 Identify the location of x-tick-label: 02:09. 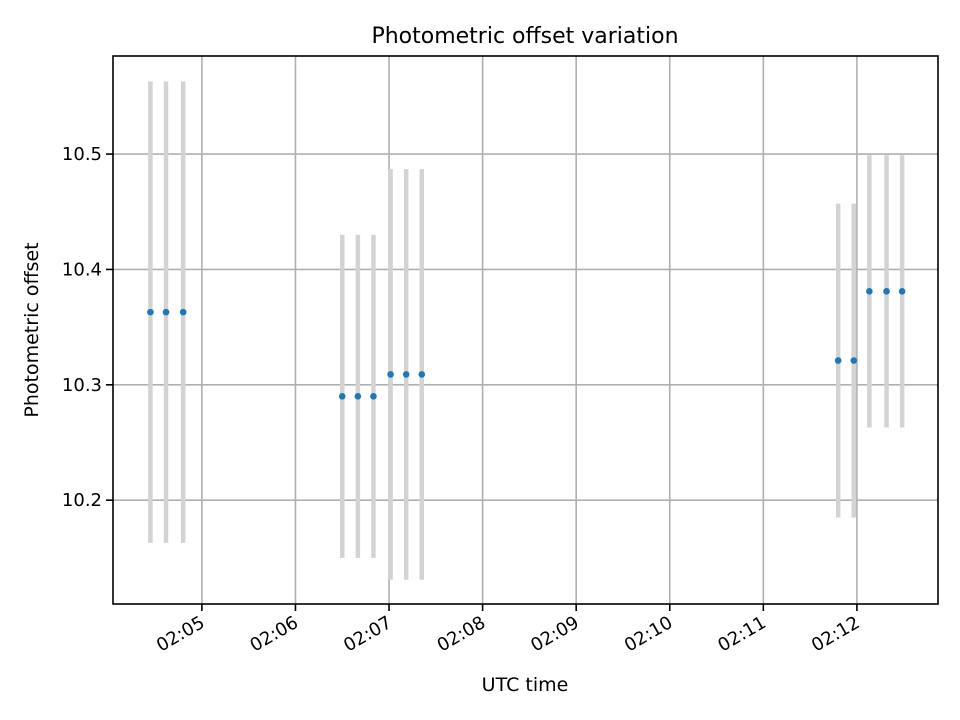
(554, 634).